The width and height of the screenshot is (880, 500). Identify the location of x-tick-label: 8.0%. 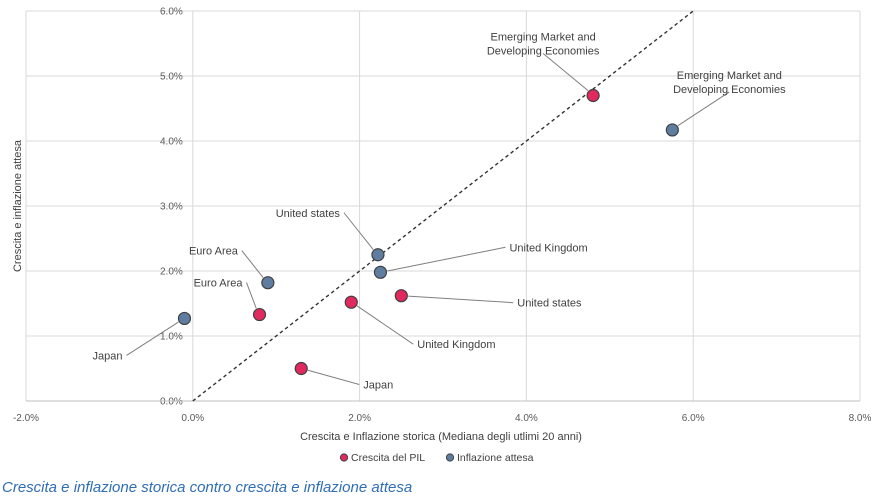
(860, 418).